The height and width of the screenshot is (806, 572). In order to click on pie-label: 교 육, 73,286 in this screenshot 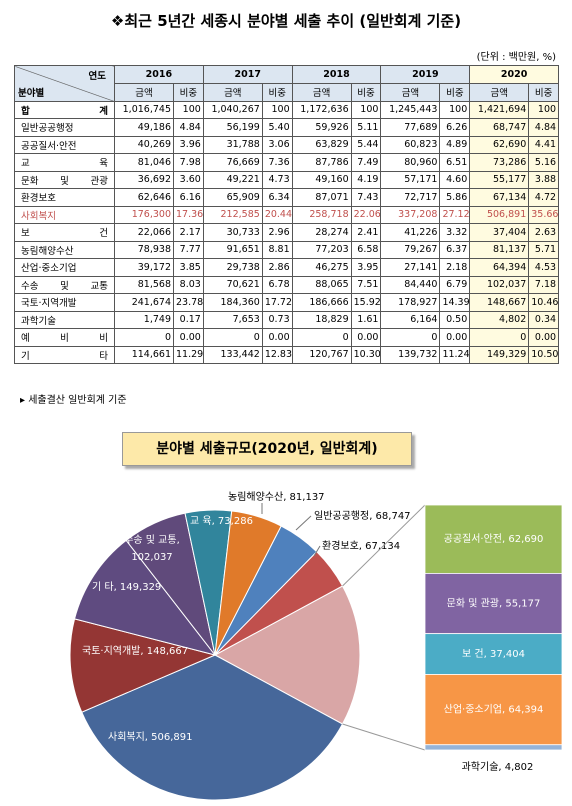, I will do `click(221, 521)`.